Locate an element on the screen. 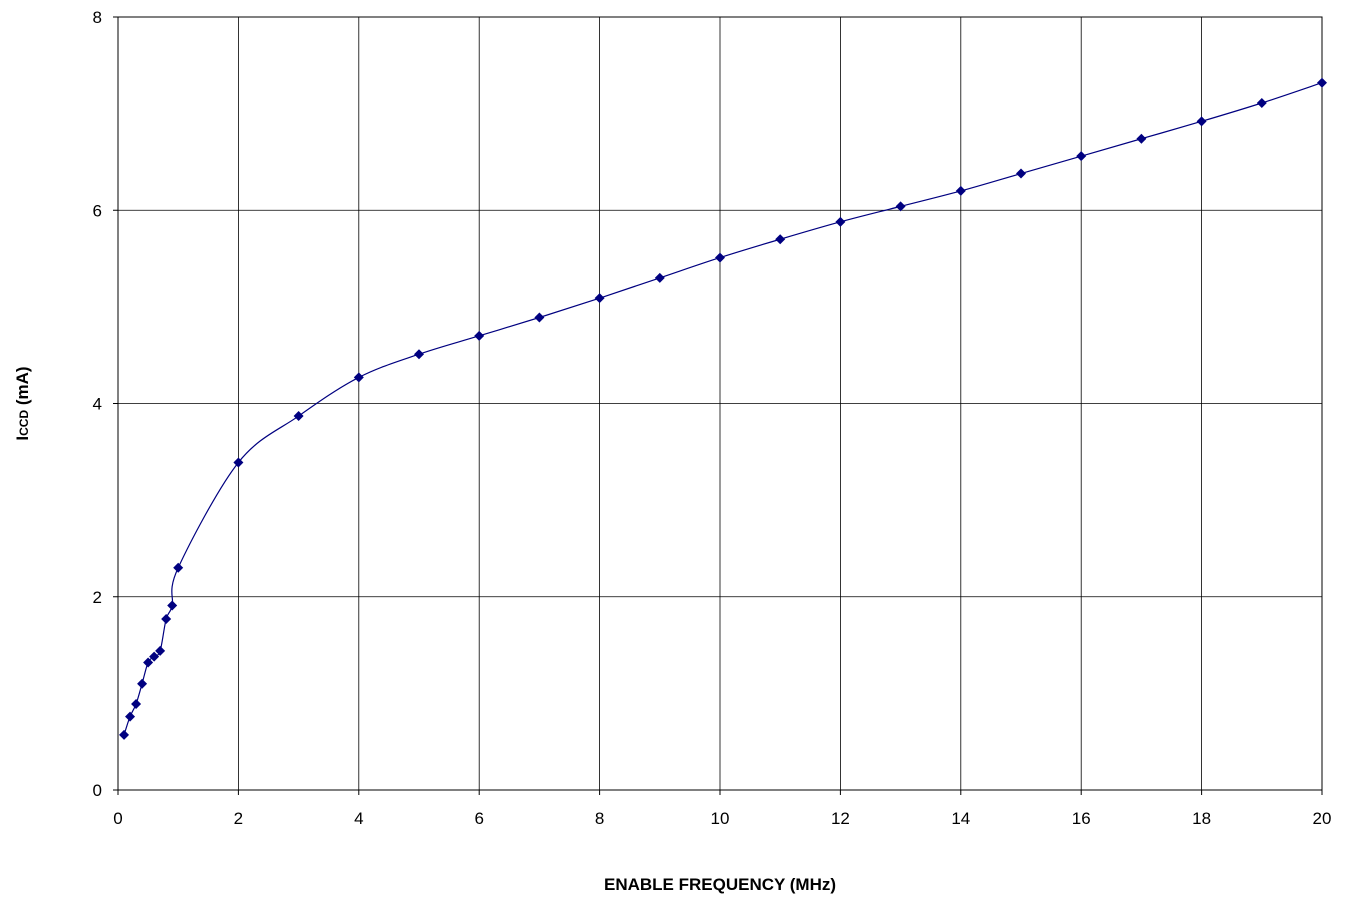 This screenshot has width=1346, height=899. x-tick-label: 2 is located at coordinates (238, 818).